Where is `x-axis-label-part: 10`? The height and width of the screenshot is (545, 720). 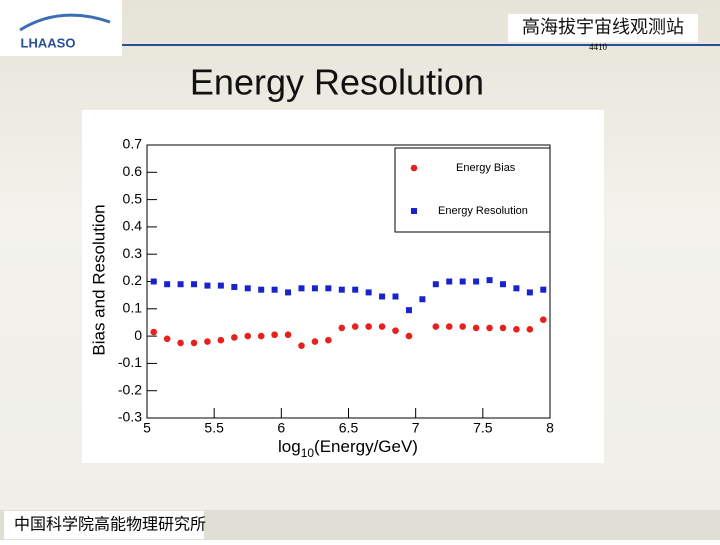
x-axis-label-part: 10 is located at coordinates (308, 453).